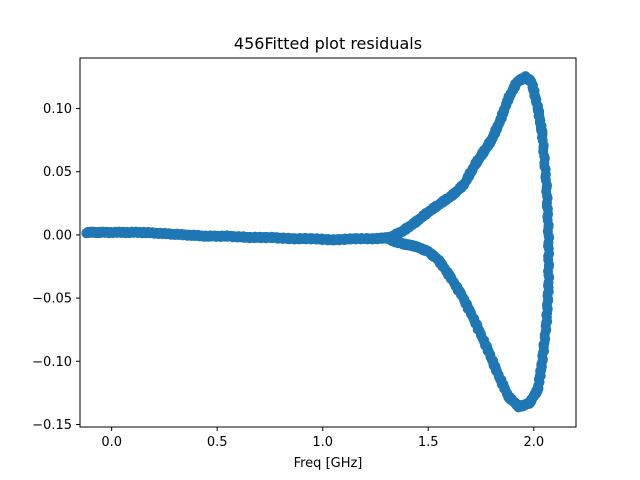  What do you see at coordinates (328, 43) in the screenshot?
I see `chart-title: 456Fitted plot residuals` at bounding box center [328, 43].